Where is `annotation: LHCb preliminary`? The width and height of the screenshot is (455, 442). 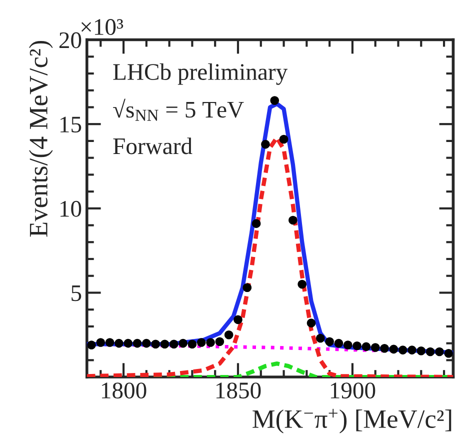 annotation: LHCb preliminary is located at coordinates (200, 74).